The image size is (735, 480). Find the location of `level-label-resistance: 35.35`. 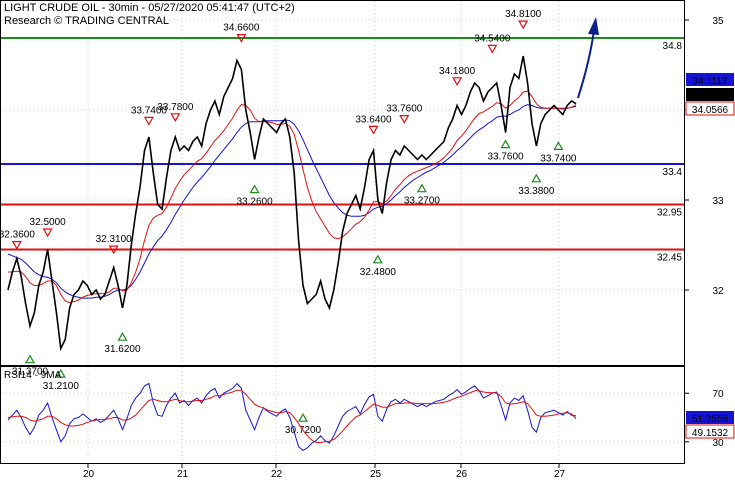

level-label-resistance: 35.35 is located at coordinates (669, 1).